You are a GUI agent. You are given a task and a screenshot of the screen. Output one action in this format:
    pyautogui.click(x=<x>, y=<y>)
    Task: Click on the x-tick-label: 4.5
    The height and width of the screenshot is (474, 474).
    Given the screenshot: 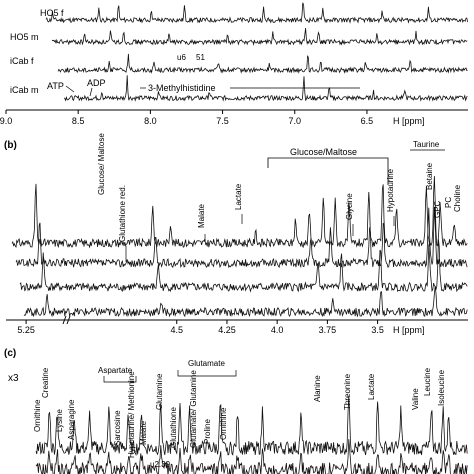 What is the action you would take?
    pyautogui.click(x=176, y=330)
    